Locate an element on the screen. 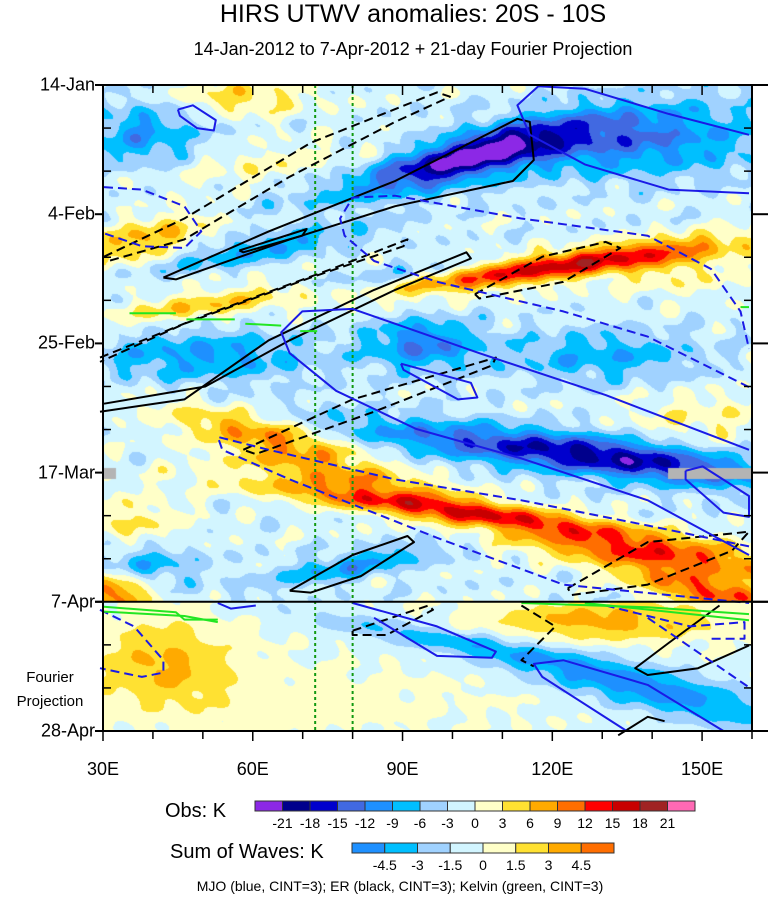 Image resolution: width=770 pixels, height=899 pixels. obs-colorbar-label: -15 is located at coordinates (337, 823).